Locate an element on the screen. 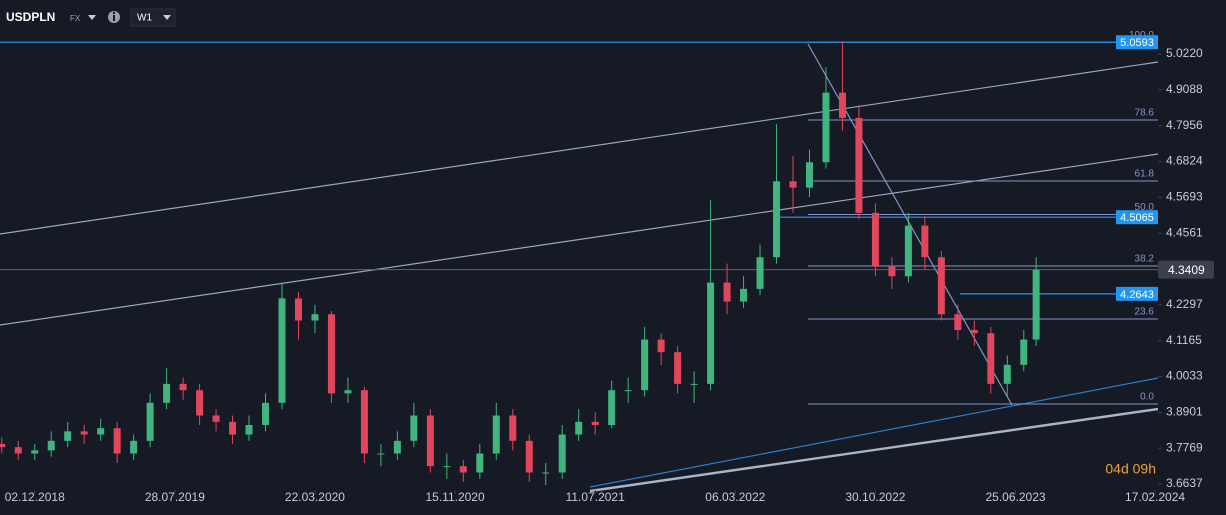  price-tag-label: 4.5065 is located at coordinates (1137, 218).